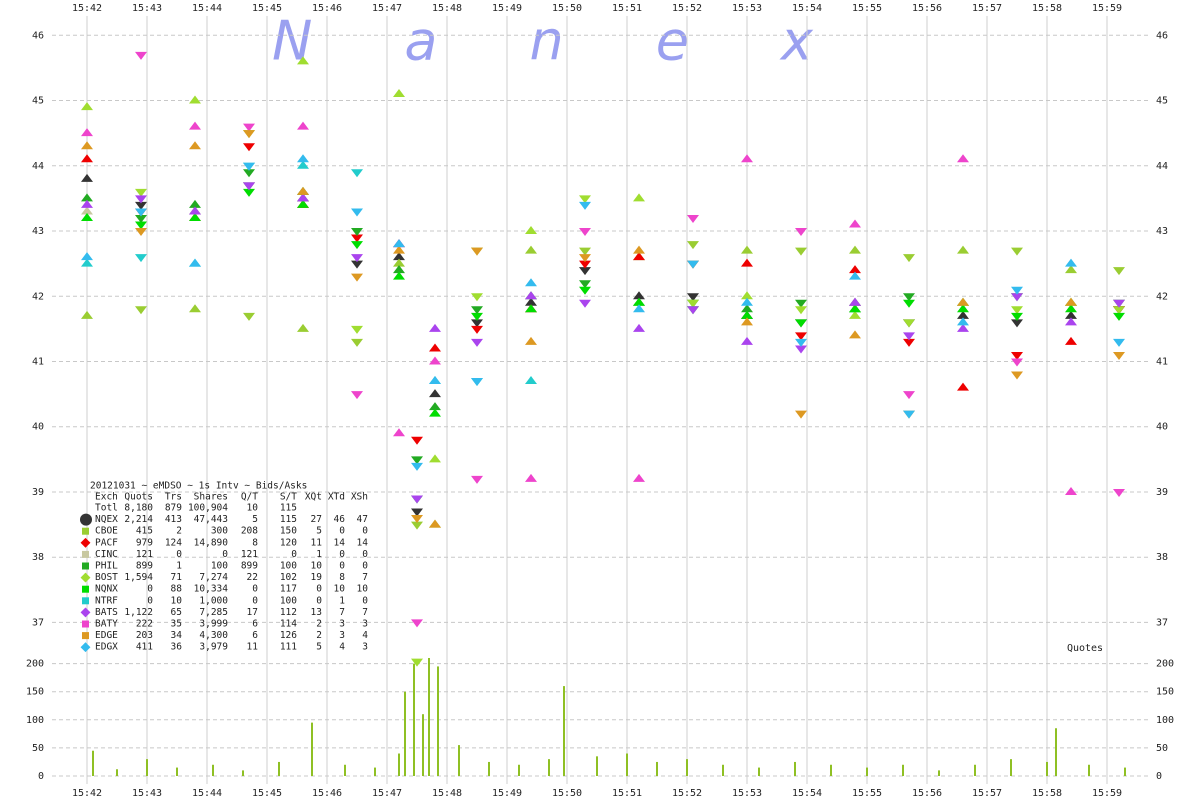  I want to click on y-tick-label: 44, so click(38, 166).